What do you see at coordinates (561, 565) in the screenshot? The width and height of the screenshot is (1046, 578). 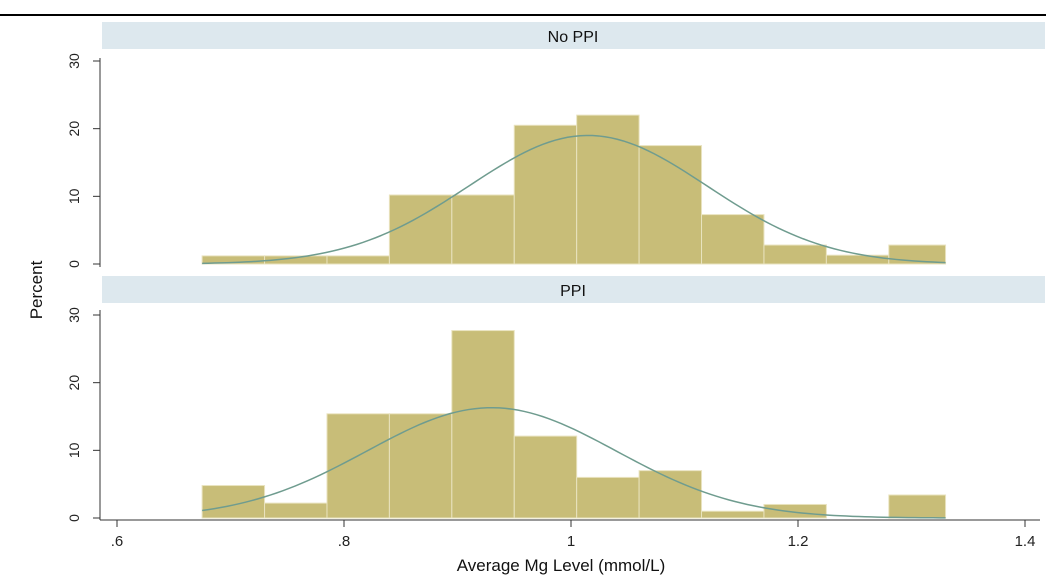 I see `x-axis-title: Average Mg Level (mmol/L)` at bounding box center [561, 565].